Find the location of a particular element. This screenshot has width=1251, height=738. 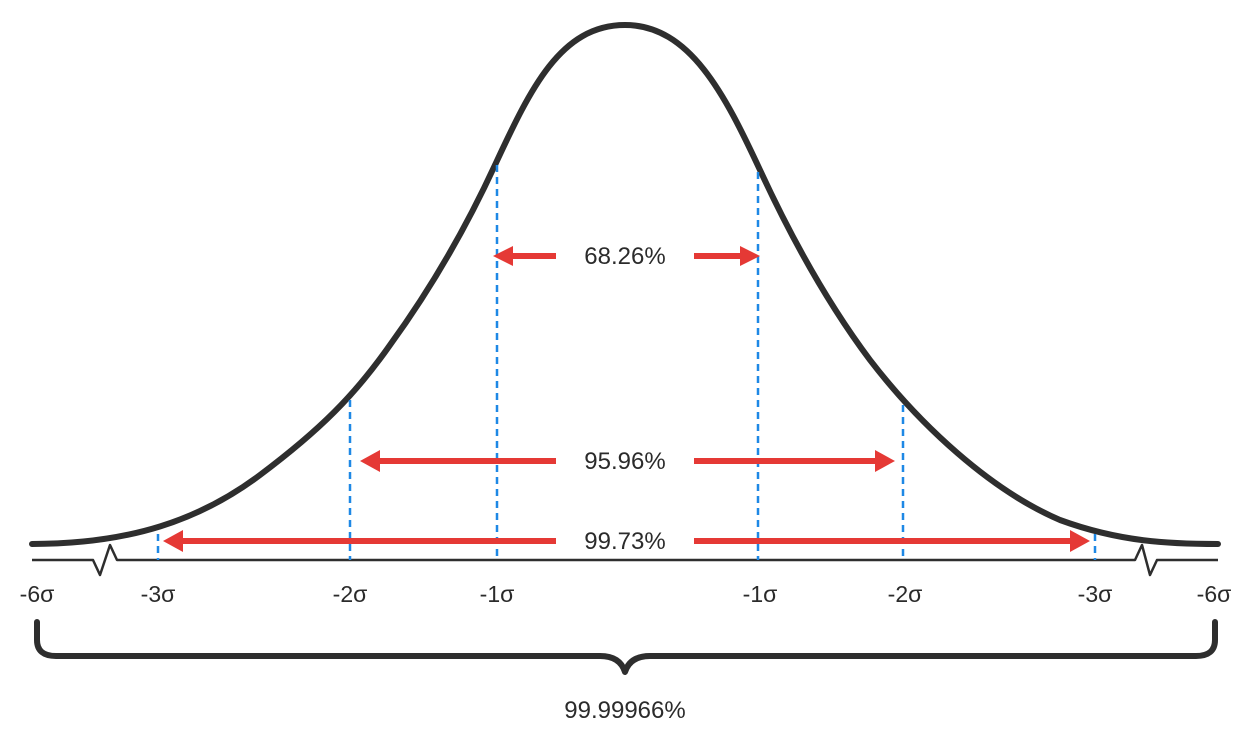

tick-label-plus-6: -6σ is located at coordinates (1214, 594).